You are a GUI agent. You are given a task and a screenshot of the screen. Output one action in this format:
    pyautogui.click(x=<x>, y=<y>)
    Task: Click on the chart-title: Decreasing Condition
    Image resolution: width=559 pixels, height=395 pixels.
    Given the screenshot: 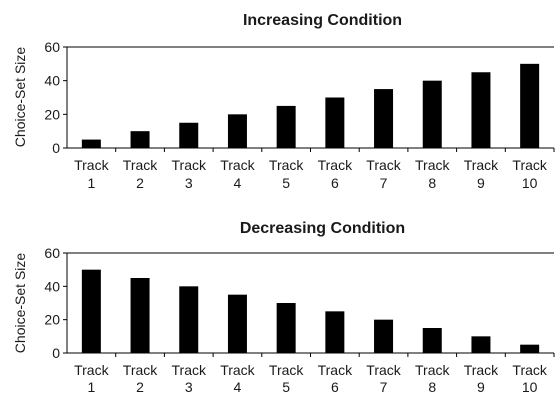 What is the action you would take?
    pyautogui.click(x=322, y=228)
    